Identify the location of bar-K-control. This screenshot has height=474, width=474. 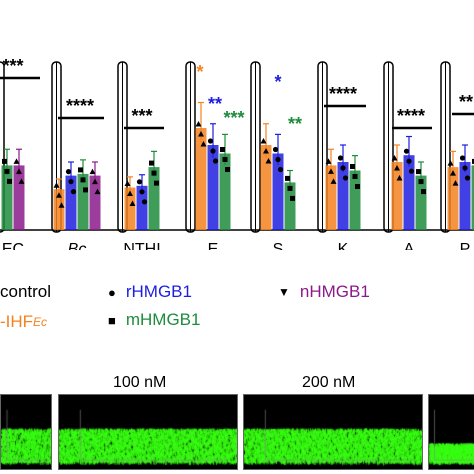
(331, 197).